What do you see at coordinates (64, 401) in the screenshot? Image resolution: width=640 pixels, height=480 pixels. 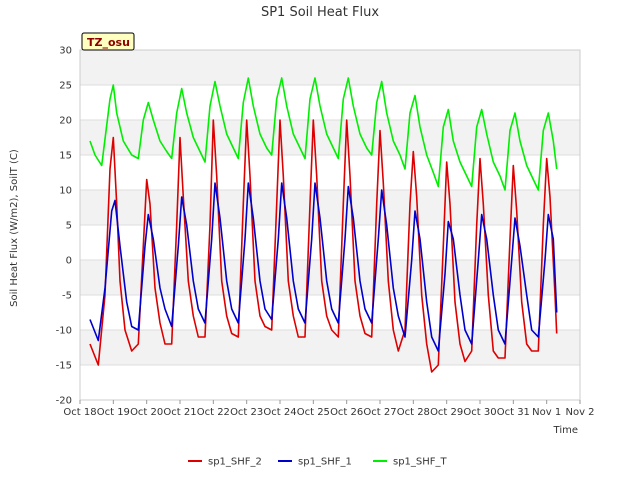 I see `y-tick-label: -20` at bounding box center [64, 401].